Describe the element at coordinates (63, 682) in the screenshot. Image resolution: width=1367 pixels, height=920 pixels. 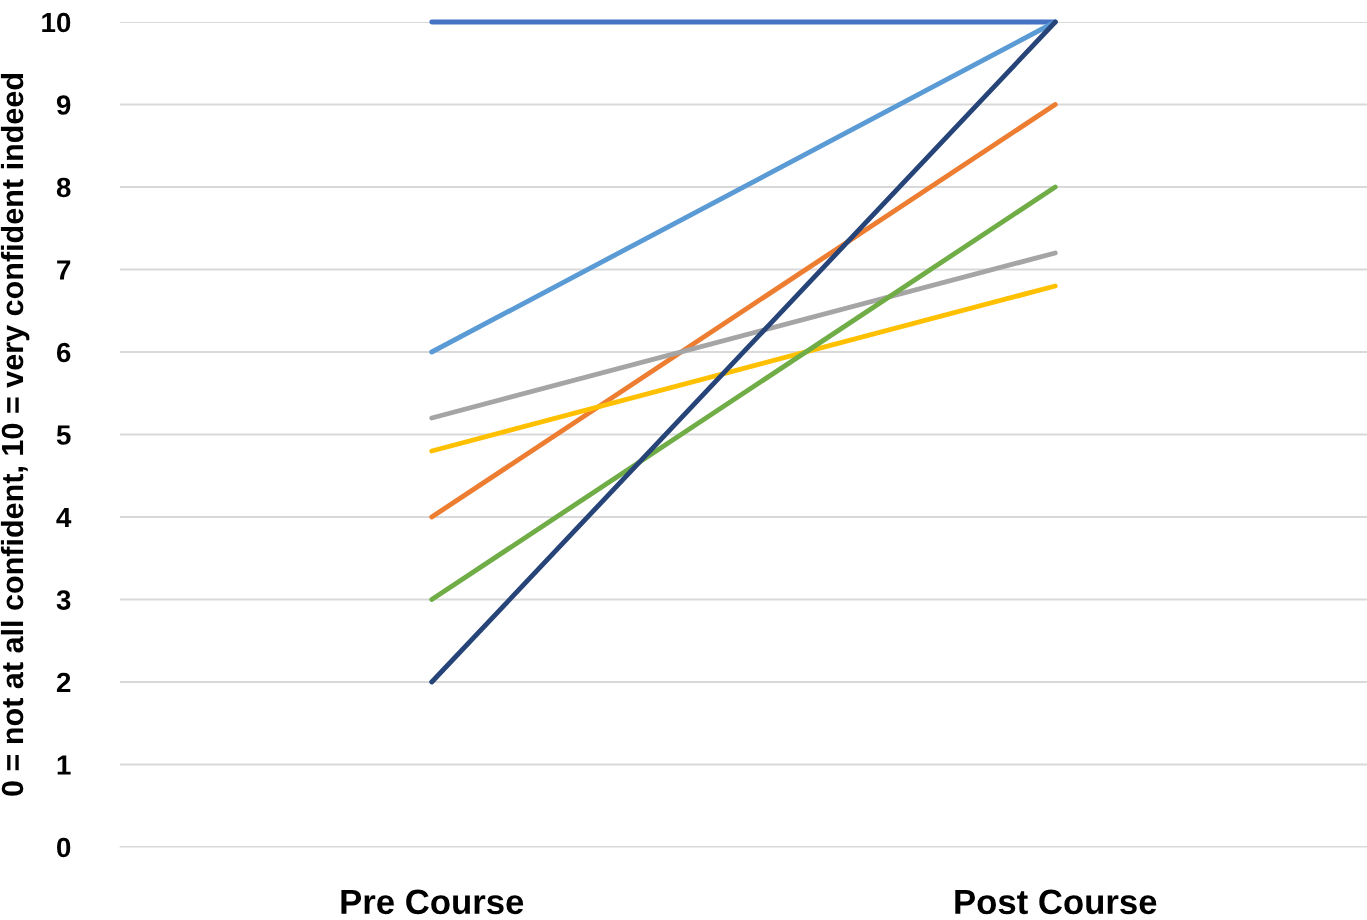
I see `y-tick-label: 2` at that location.